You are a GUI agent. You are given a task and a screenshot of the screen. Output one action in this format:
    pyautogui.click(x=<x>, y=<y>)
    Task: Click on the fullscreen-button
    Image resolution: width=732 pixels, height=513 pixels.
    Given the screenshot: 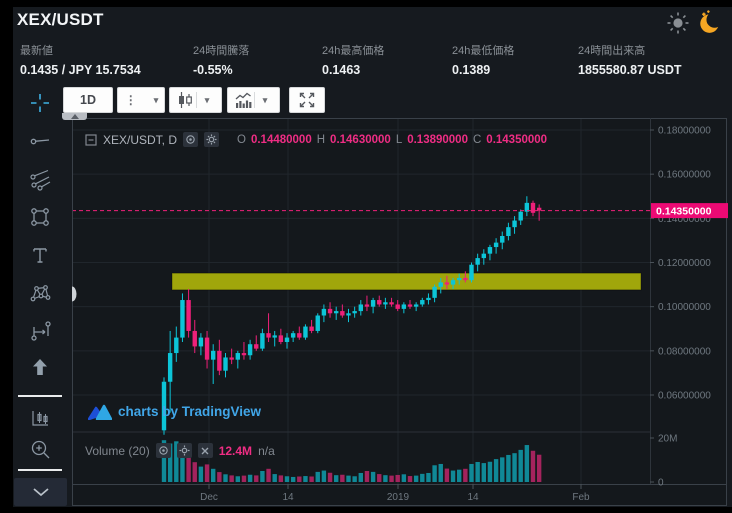 What is the action you would take?
    pyautogui.click(x=307, y=100)
    